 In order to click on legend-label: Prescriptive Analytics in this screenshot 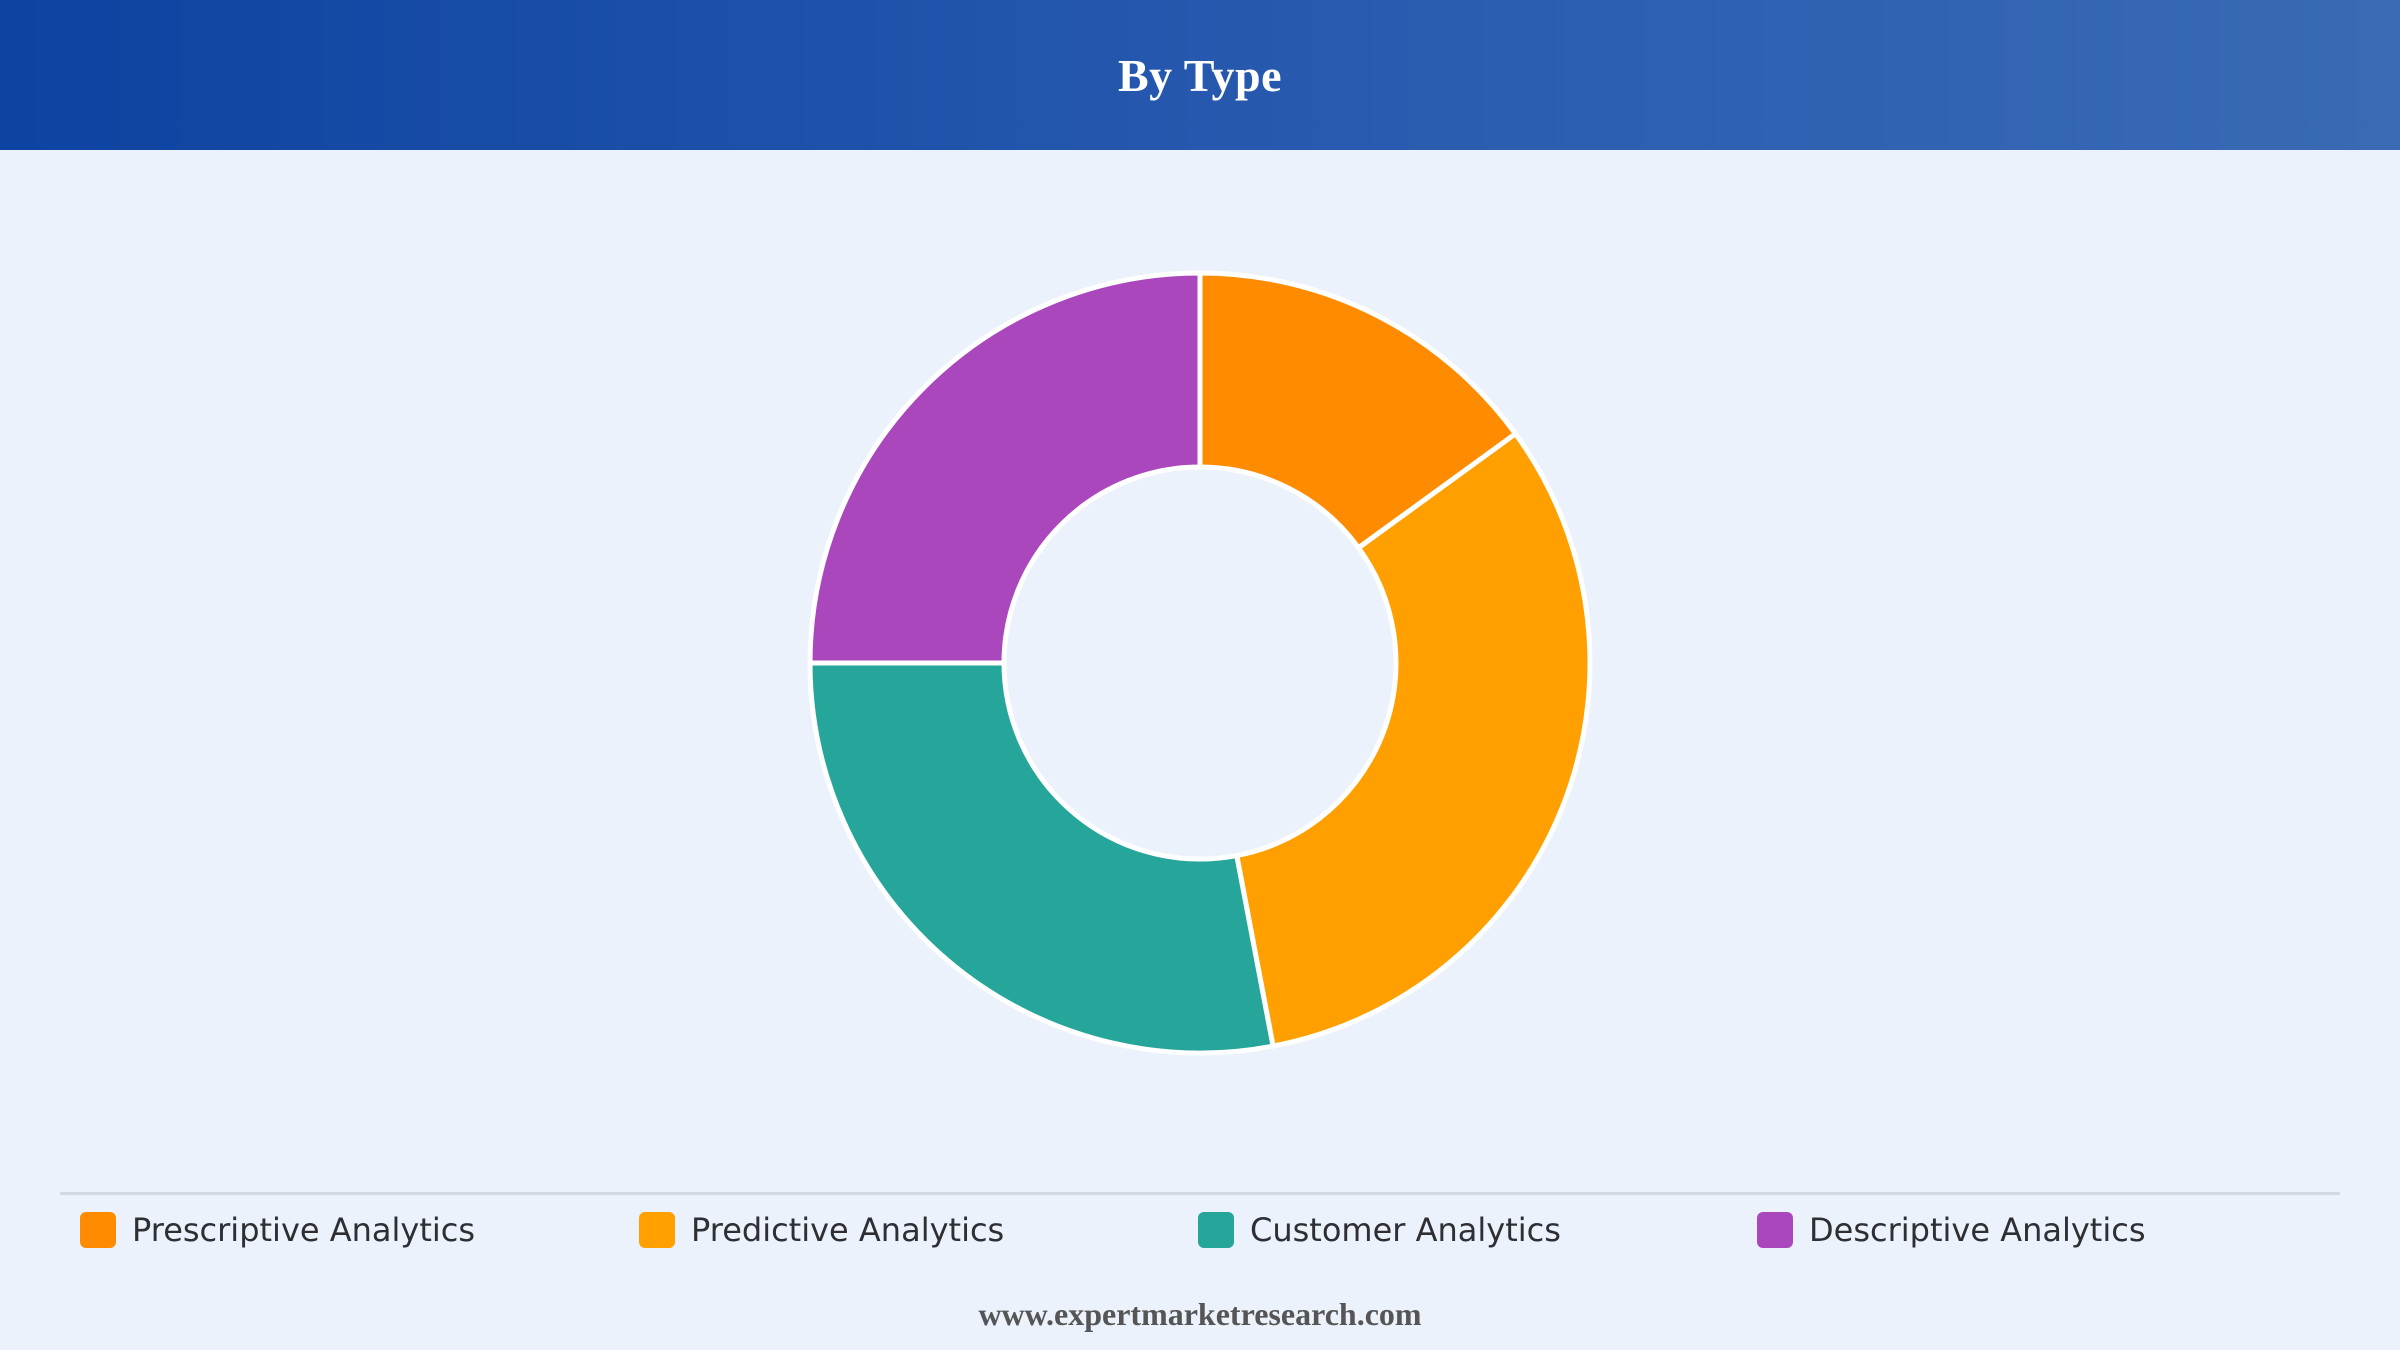, I will do `click(304, 1230)`.